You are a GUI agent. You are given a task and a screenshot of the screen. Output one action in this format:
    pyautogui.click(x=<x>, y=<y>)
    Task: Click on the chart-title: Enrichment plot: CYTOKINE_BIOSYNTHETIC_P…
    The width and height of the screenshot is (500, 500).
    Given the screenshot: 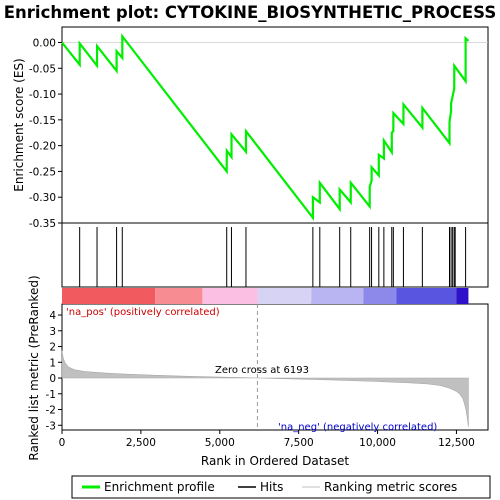 What is the action you would take?
    pyautogui.click(x=250, y=12)
    